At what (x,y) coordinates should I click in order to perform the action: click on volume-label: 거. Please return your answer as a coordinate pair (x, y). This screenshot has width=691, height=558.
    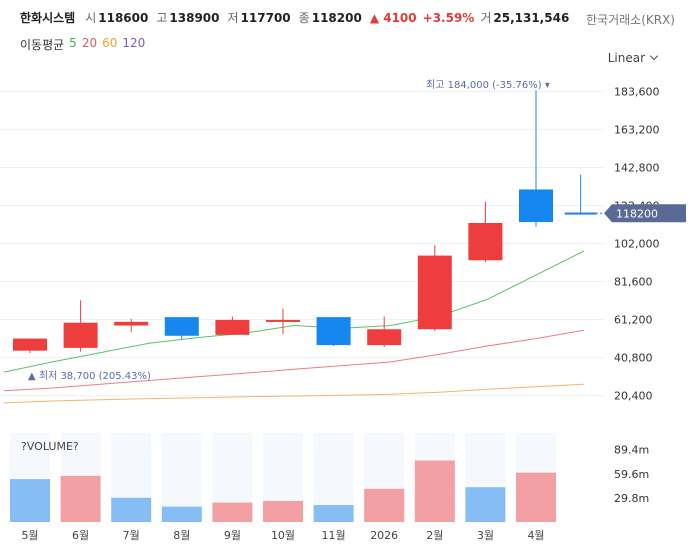
    Looking at the image, I should click on (486, 18).